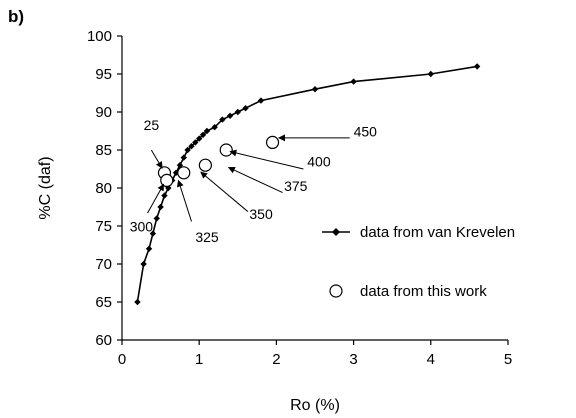  What do you see at coordinates (103, 264) in the screenshot?
I see `y-tick-label: 70` at bounding box center [103, 264].